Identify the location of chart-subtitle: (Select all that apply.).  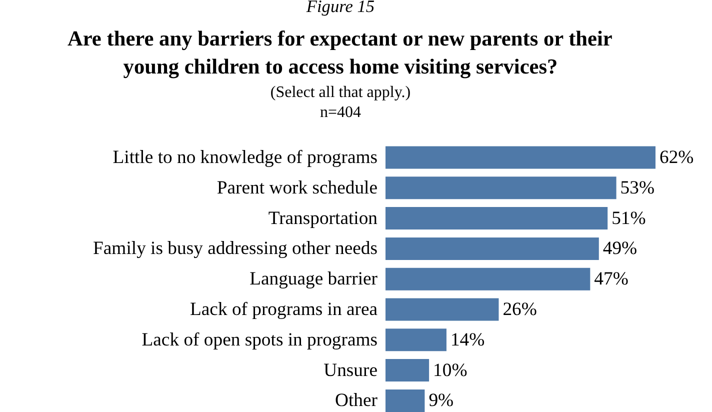
(340, 92).